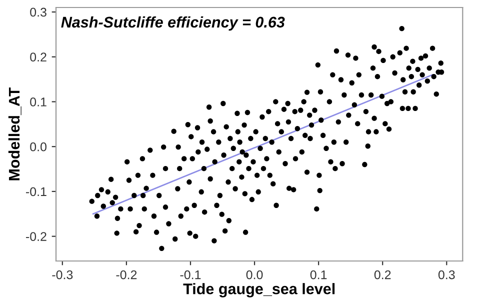  What do you see at coordinates (38, 57) in the screenshot?
I see `y-tick-label: 0.2` at bounding box center [38, 57].